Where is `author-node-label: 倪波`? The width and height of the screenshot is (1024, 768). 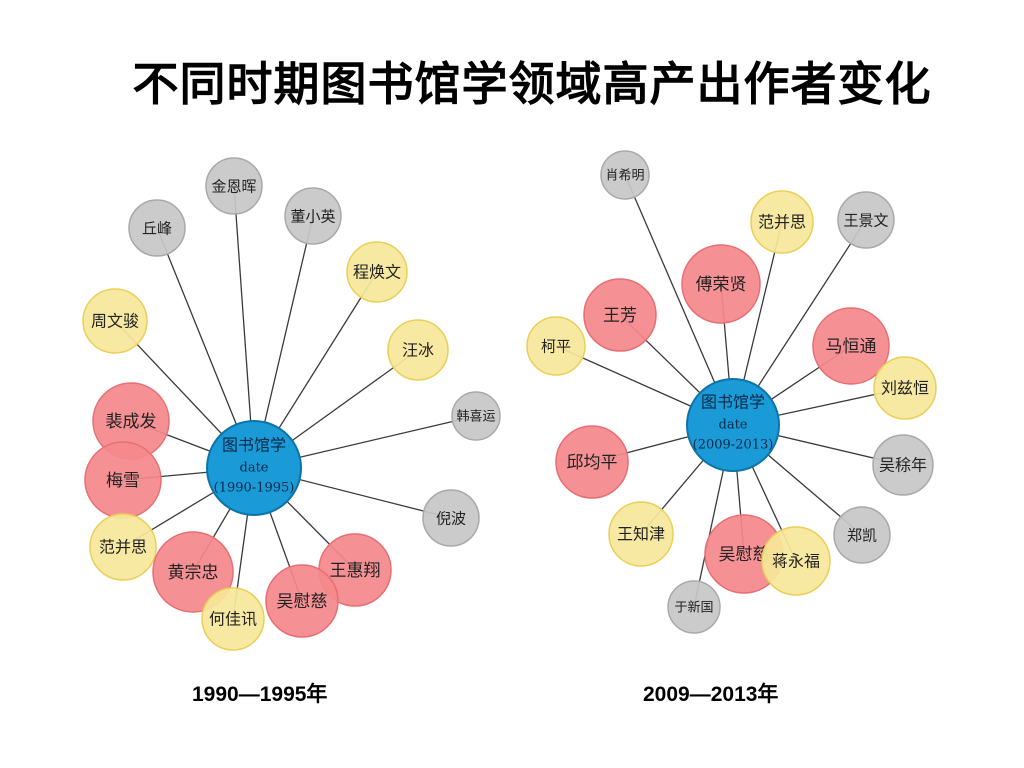
author-node-label: 倪波 is located at coordinates (451, 519).